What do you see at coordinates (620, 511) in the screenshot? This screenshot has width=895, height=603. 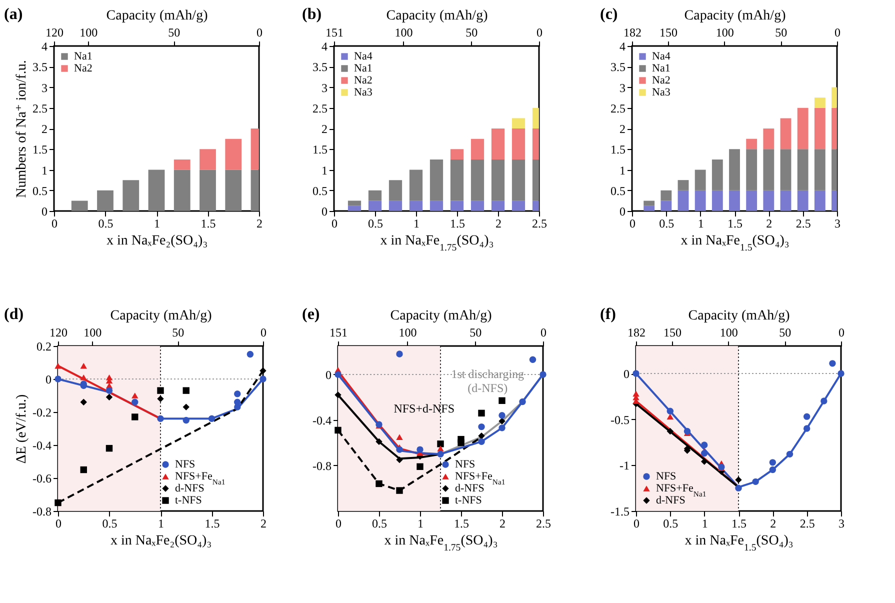 I see `y-tick-label: -1.5` at bounding box center [620, 511].